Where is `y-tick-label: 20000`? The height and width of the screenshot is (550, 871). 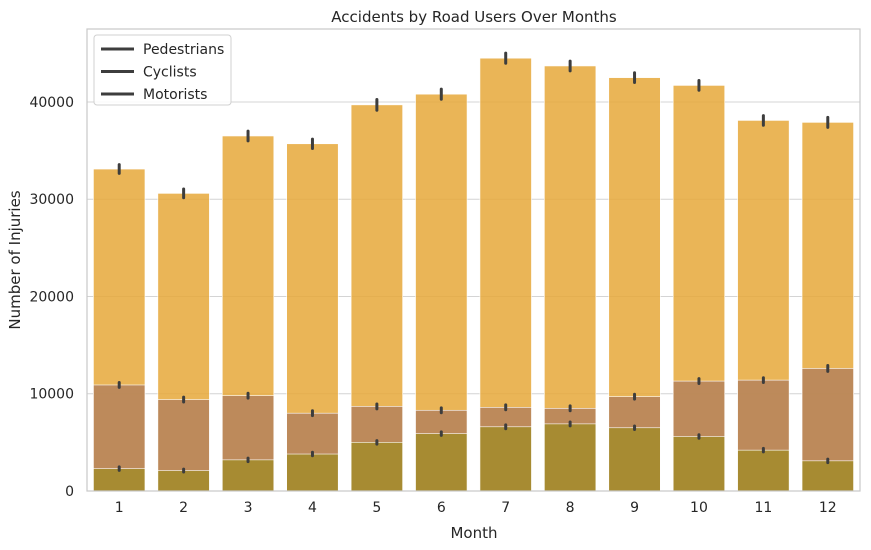 y-tick-label: 20000 is located at coordinates (51, 297).